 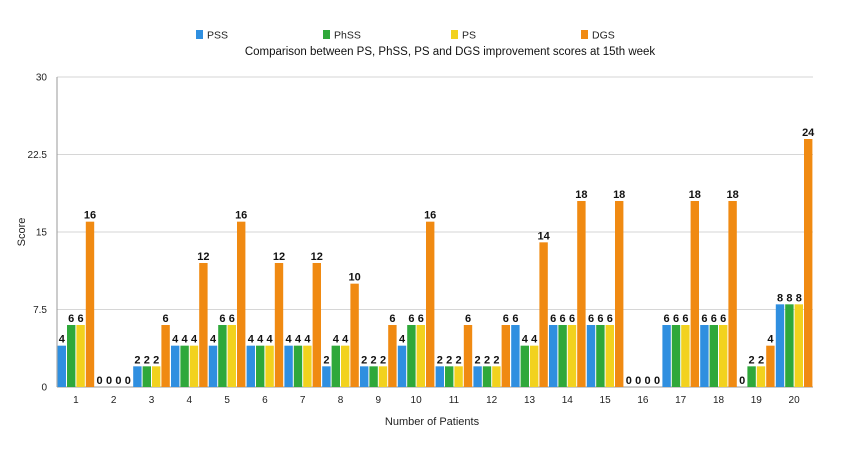 I want to click on x-tick-label: 3, so click(x=152, y=400).